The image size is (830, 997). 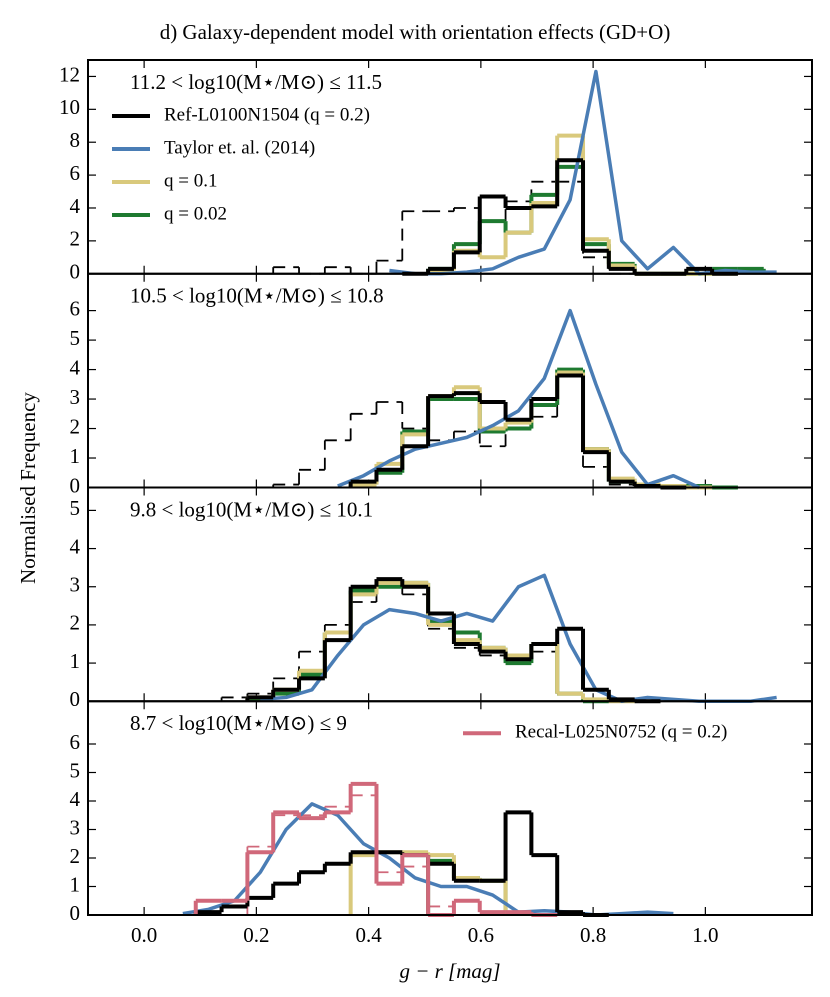 What do you see at coordinates (593, 935) in the screenshot?
I see `x-tick-label: 0.8` at bounding box center [593, 935].